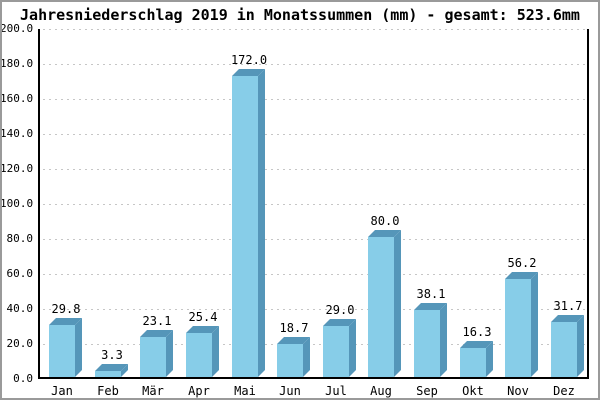  What do you see at coordinates (17, 133) in the screenshot?
I see `y-tick-label: 140.0` at bounding box center [17, 133].